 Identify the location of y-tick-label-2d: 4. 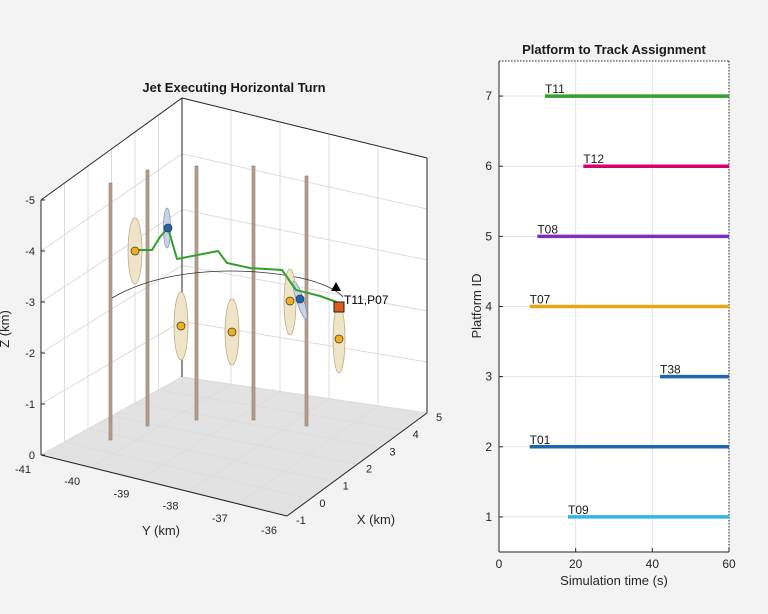
(488, 307).